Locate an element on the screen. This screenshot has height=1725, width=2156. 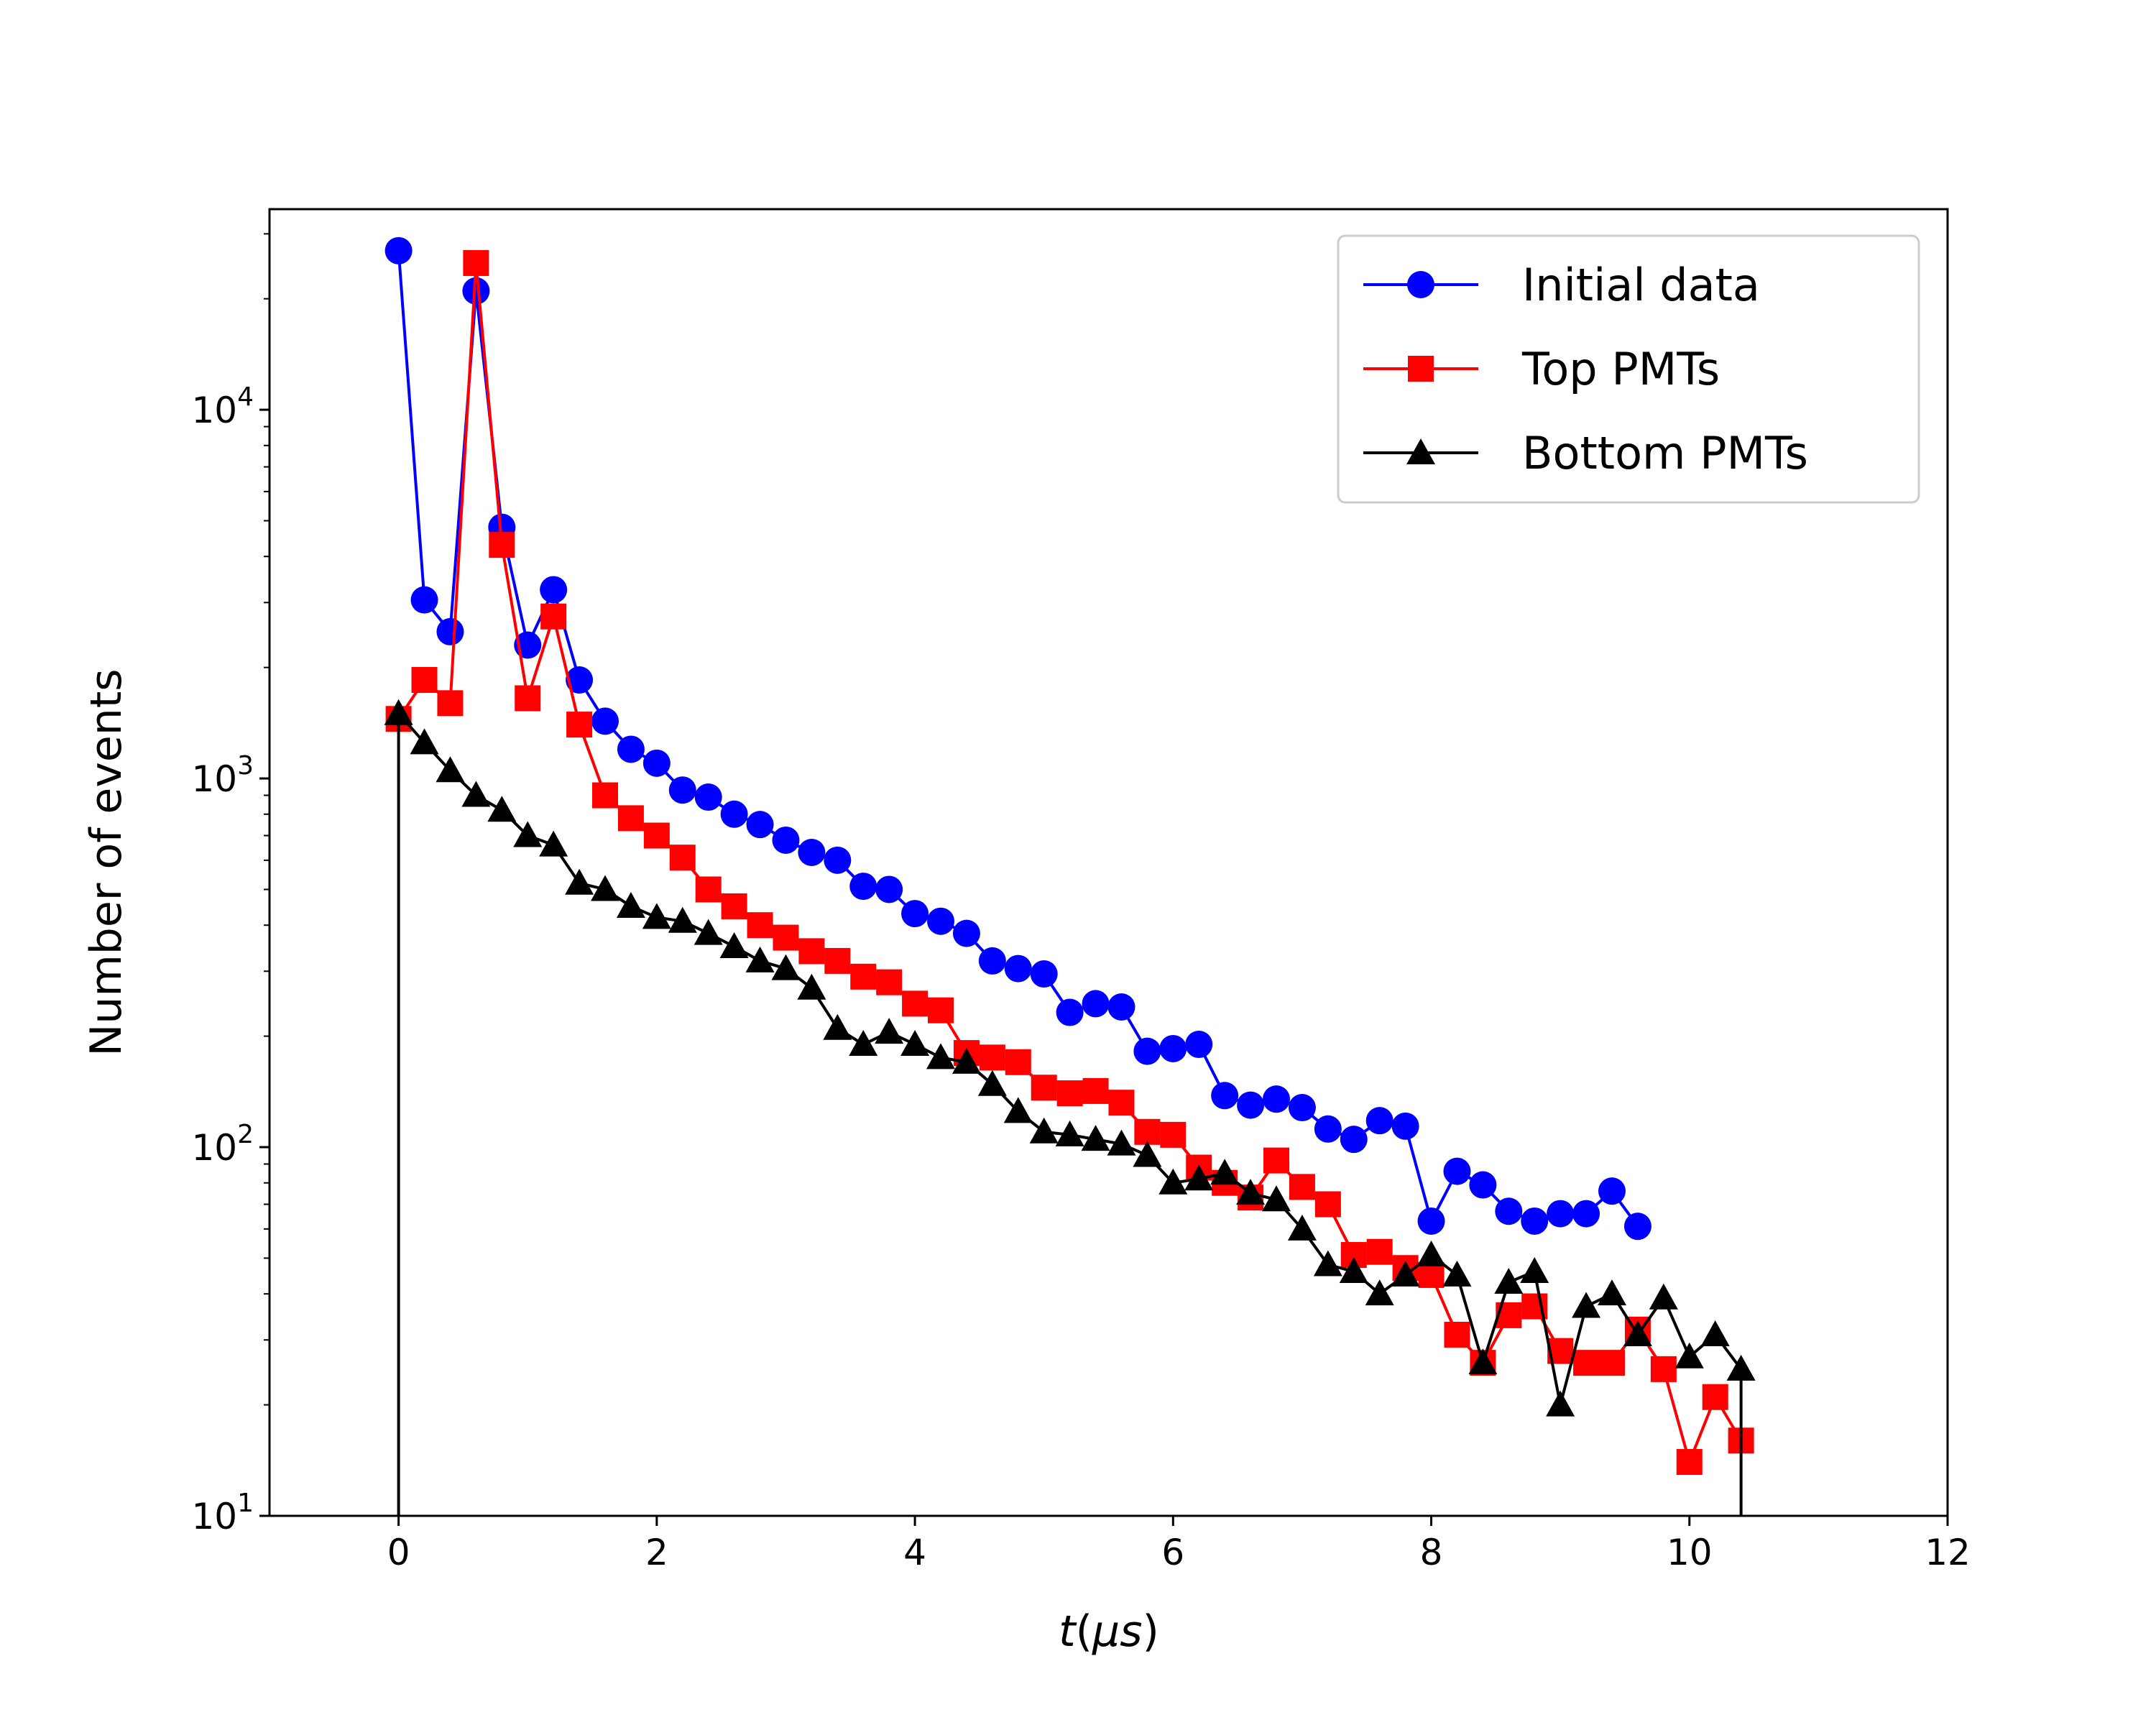
x-tick-label: 12 is located at coordinates (1948, 1552).